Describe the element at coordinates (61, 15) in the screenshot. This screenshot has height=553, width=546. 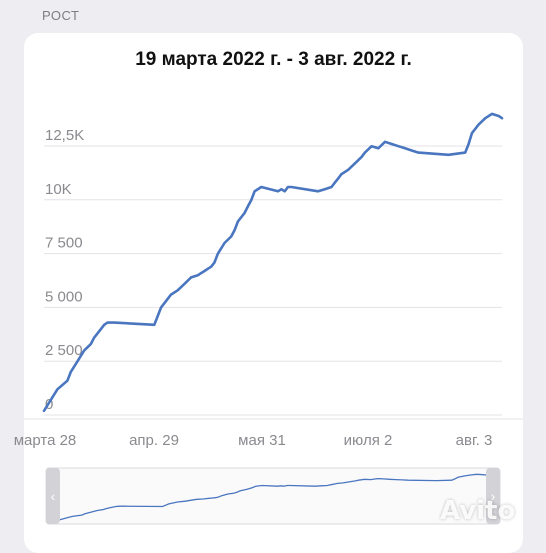
I see `section-label: РОСТ` at that location.